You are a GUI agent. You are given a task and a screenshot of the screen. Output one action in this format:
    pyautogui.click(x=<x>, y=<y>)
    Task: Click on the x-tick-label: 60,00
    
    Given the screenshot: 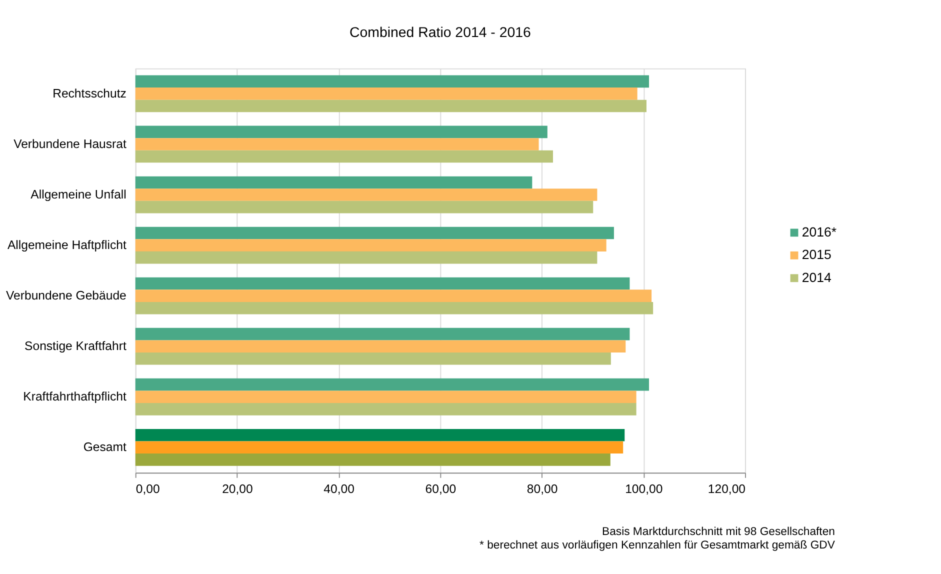 What is the action you would take?
    pyautogui.click(x=440, y=489)
    